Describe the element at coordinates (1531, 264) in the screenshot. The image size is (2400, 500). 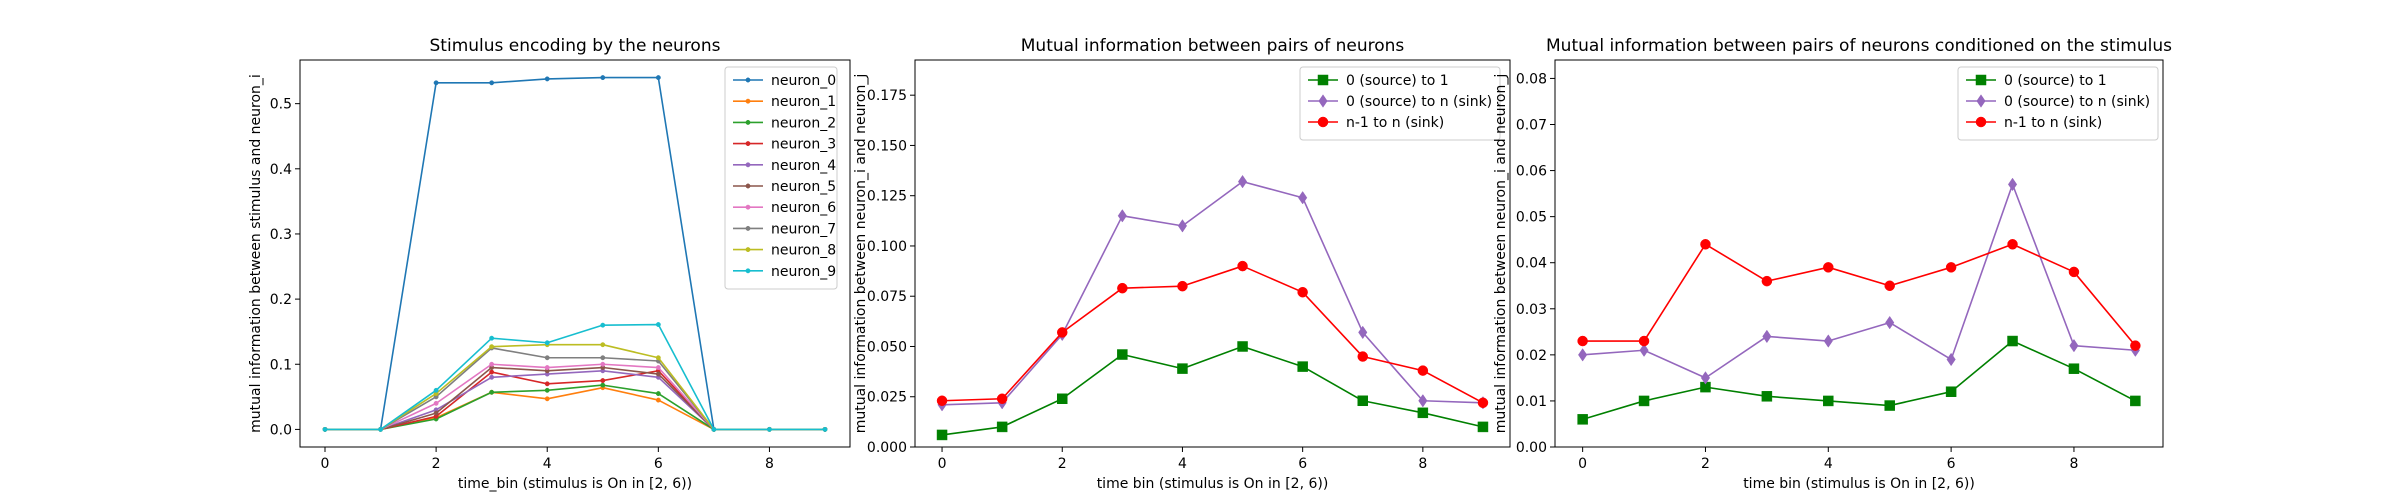
I see `y-tick-label: 0.04` at that location.